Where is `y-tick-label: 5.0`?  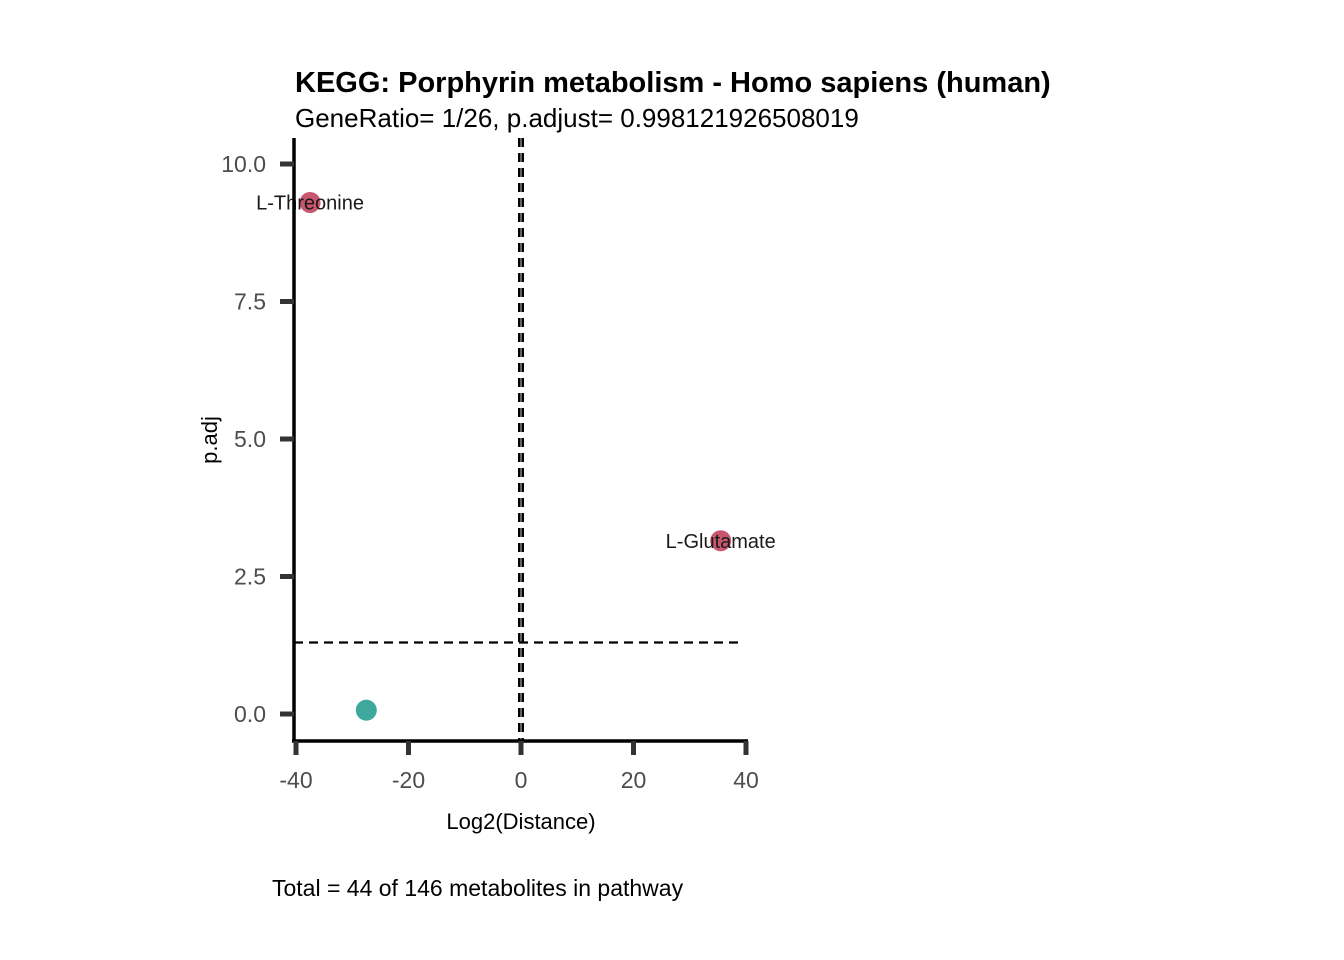 y-tick-label: 5.0 is located at coordinates (250, 439).